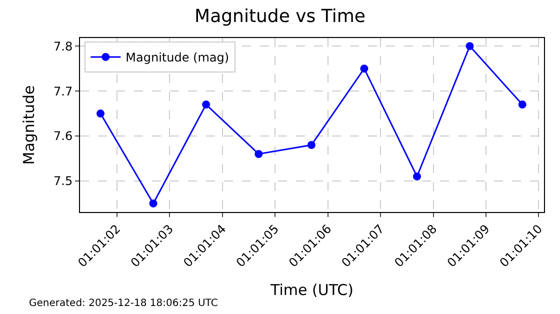 This screenshot has height=314, width=560. Describe the element at coordinates (123, 303) in the screenshot. I see `text: Generated: 2025-12-18 18:06:25 UTC` at that location.